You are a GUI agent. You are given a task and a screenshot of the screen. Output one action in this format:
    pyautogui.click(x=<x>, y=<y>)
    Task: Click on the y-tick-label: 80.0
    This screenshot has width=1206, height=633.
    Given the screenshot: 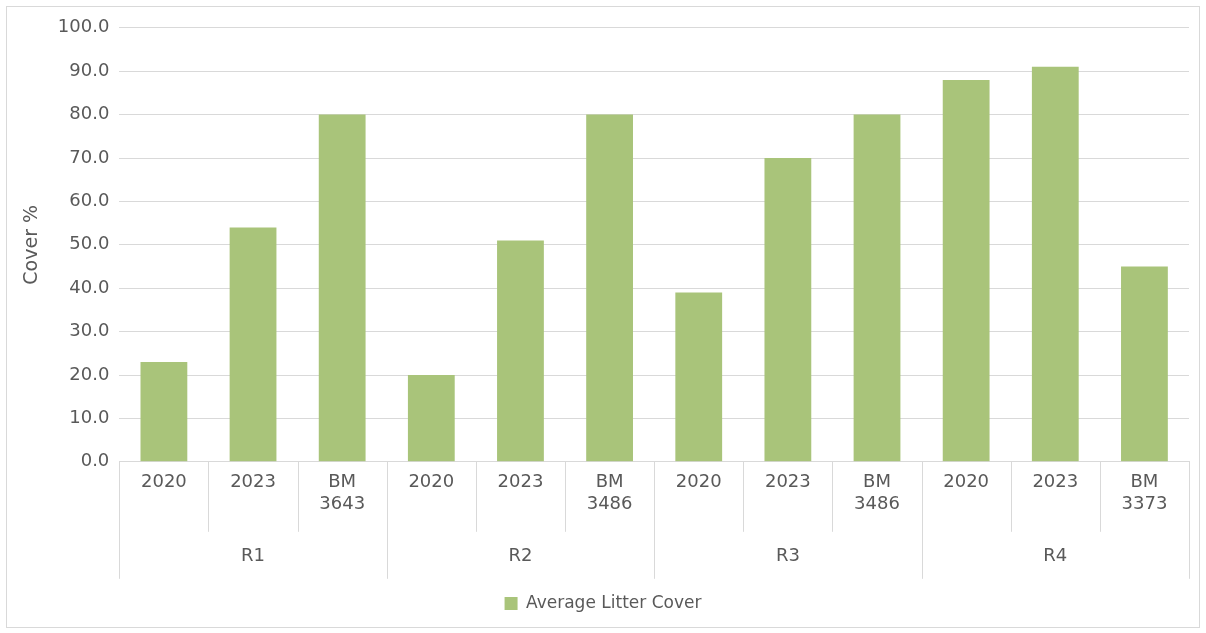 What is the action you would take?
    pyautogui.click(x=89, y=113)
    